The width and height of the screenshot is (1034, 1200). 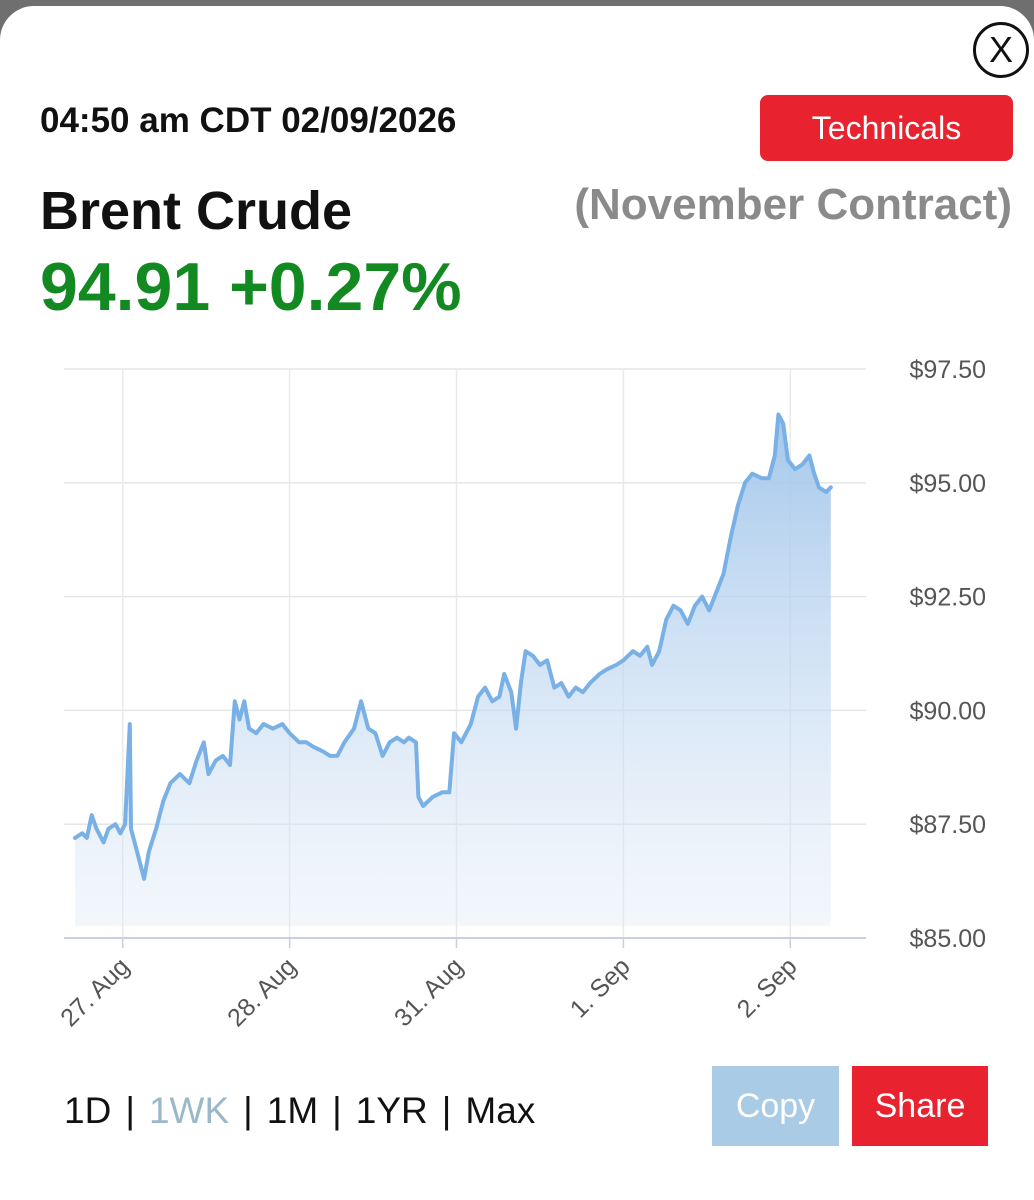 What do you see at coordinates (196, 211) in the screenshot?
I see `instrument-name: Brent Crude` at bounding box center [196, 211].